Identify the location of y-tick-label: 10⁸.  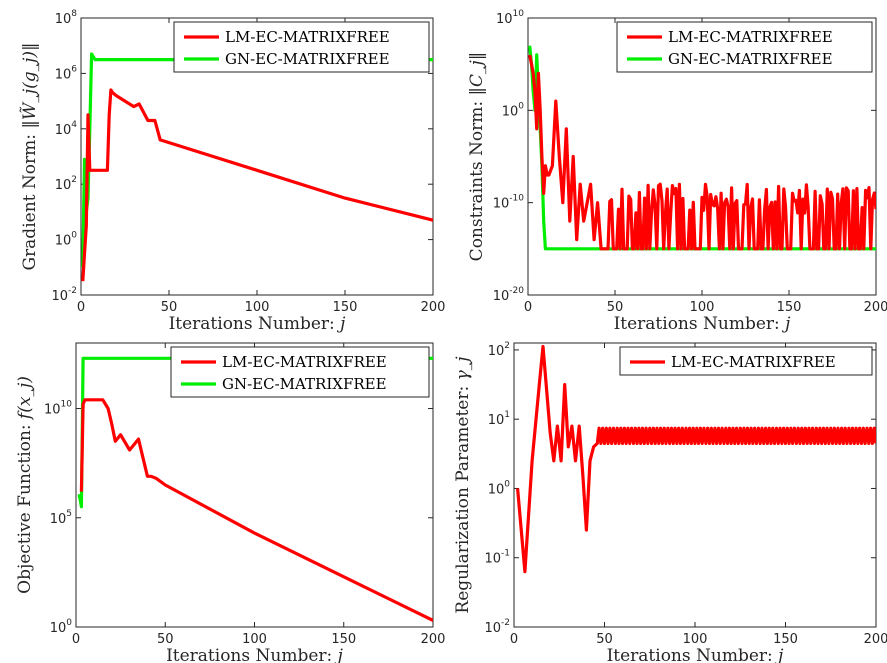
(66, 18).